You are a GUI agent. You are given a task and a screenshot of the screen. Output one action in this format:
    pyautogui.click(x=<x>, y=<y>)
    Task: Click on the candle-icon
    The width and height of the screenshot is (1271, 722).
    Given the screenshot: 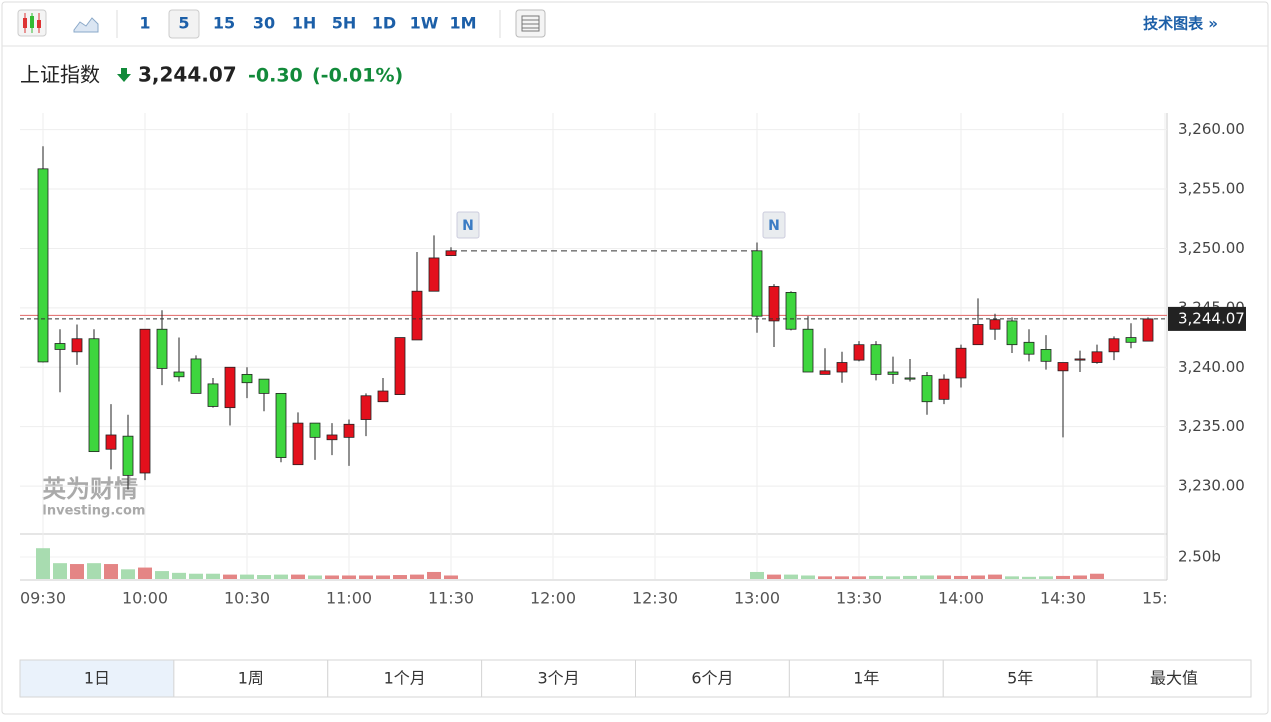 What is the action you would take?
    pyautogui.click(x=32, y=23)
    